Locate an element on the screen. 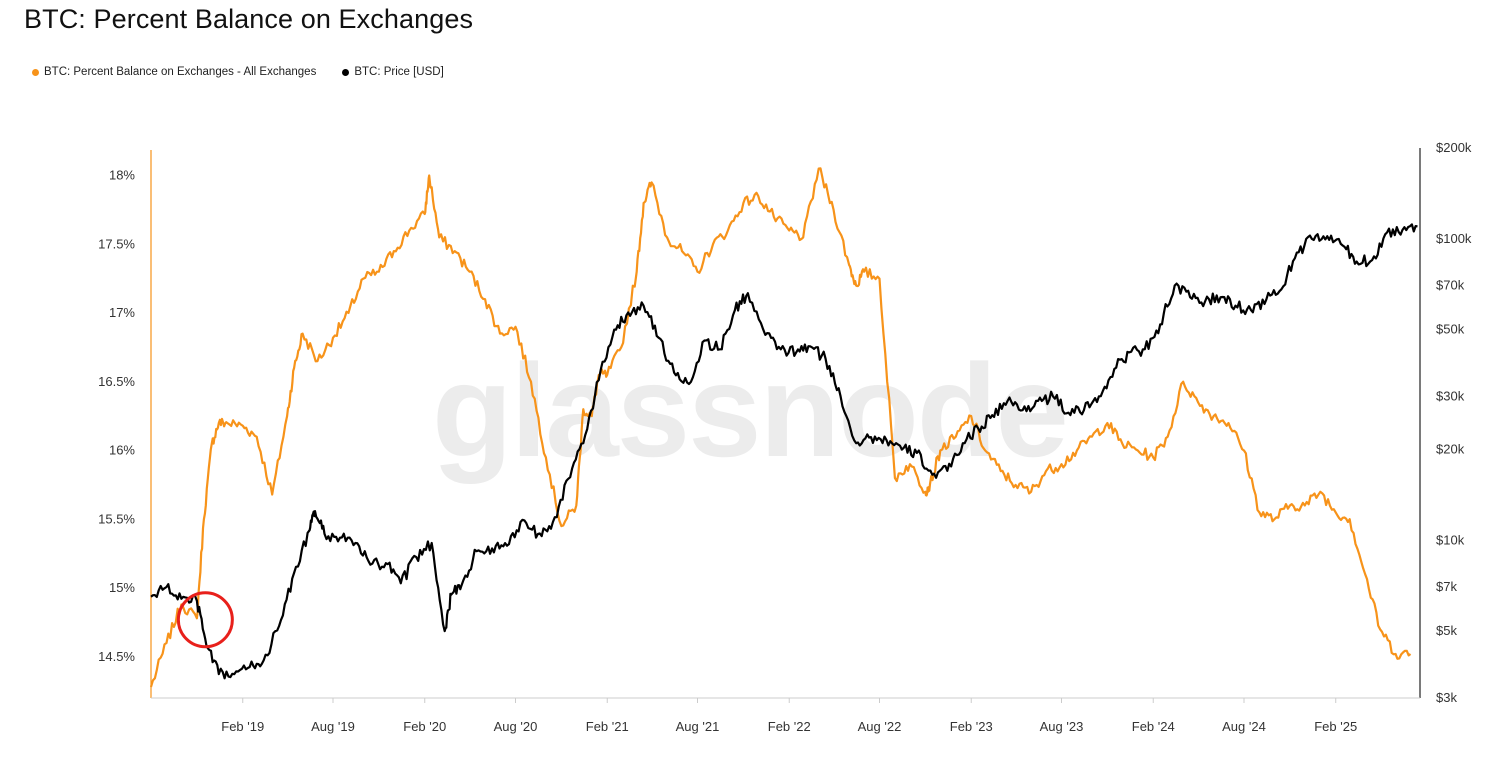 This screenshot has width=1500, height=784. x-tick-label: Feb '20 is located at coordinates (424, 726).